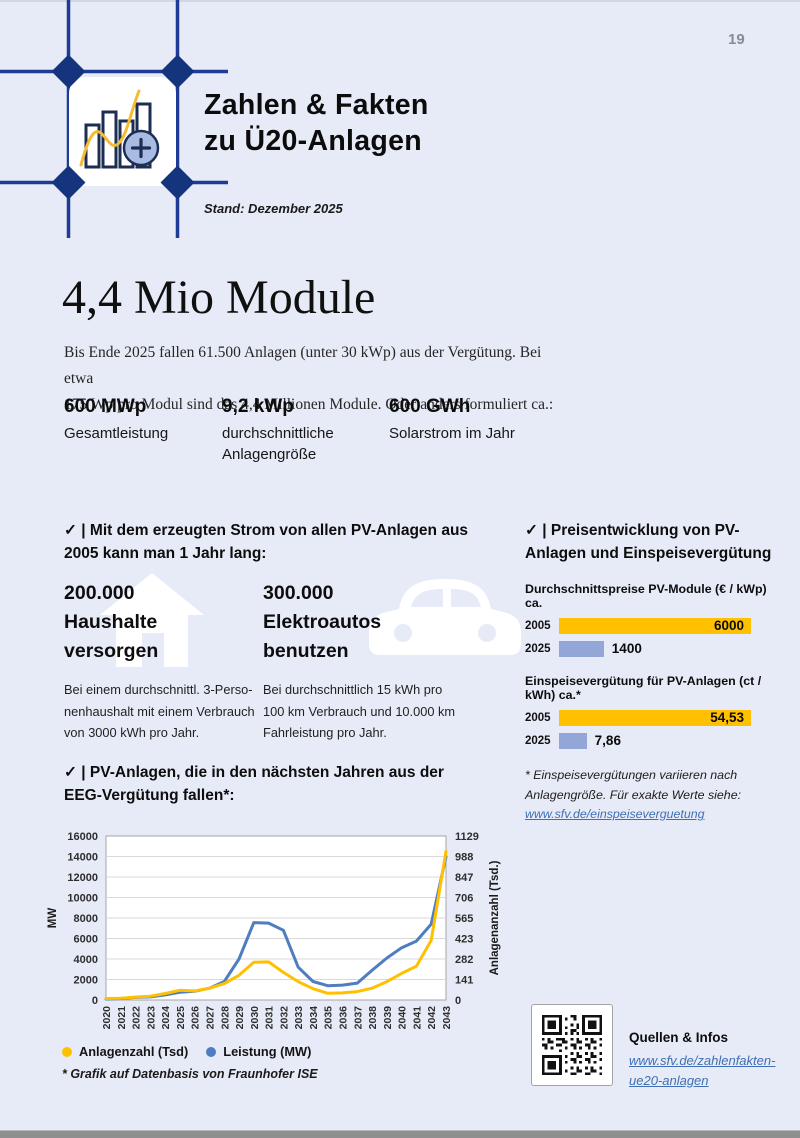 The width and height of the screenshot is (800, 1138). I want to click on bar-track: 1400, so click(655, 648).